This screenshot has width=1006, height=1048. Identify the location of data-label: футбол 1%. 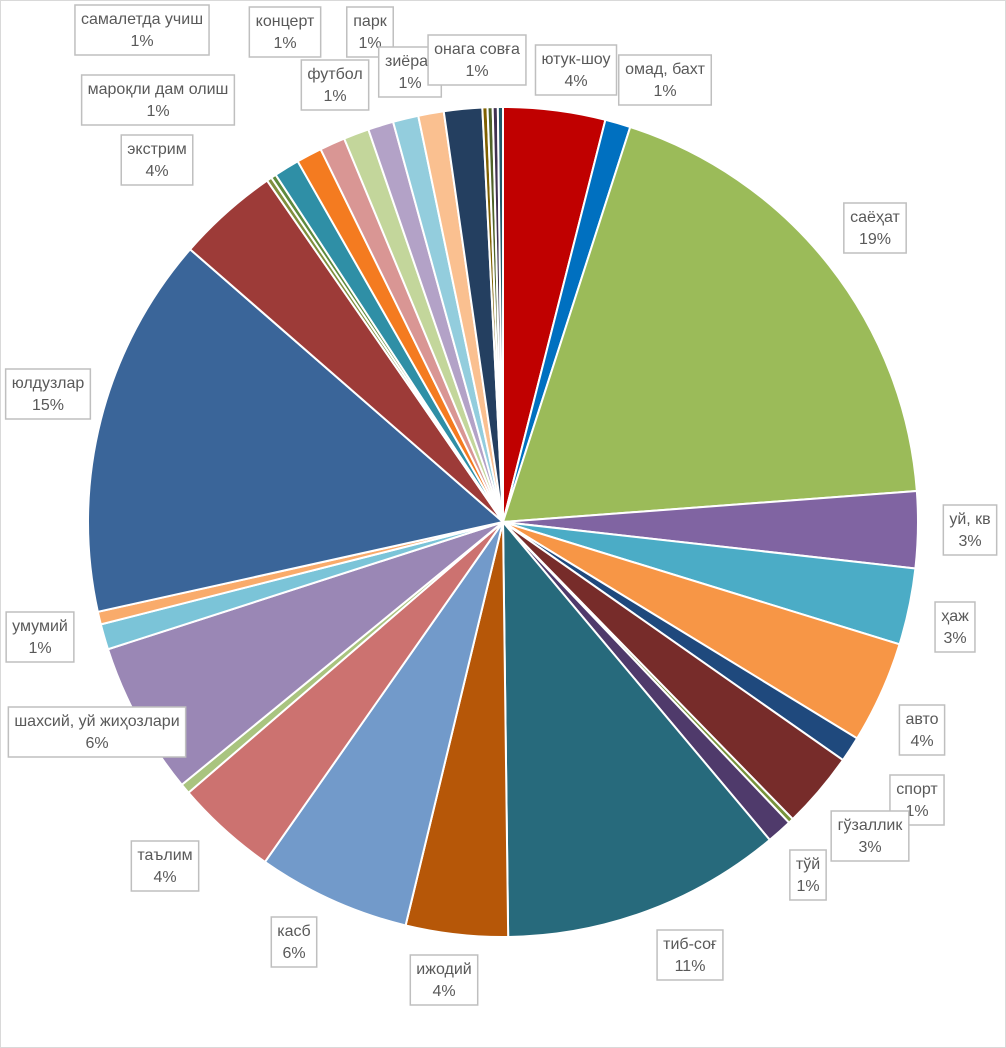
(335, 85).